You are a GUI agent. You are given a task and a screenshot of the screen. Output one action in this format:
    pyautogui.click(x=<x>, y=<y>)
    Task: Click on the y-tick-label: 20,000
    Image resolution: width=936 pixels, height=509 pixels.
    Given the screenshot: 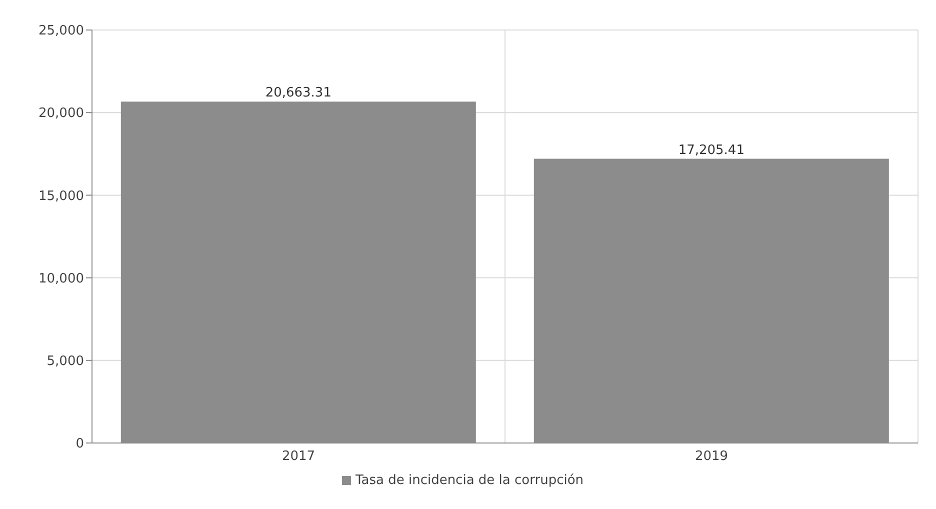 What is the action you would take?
    pyautogui.click(x=61, y=114)
    